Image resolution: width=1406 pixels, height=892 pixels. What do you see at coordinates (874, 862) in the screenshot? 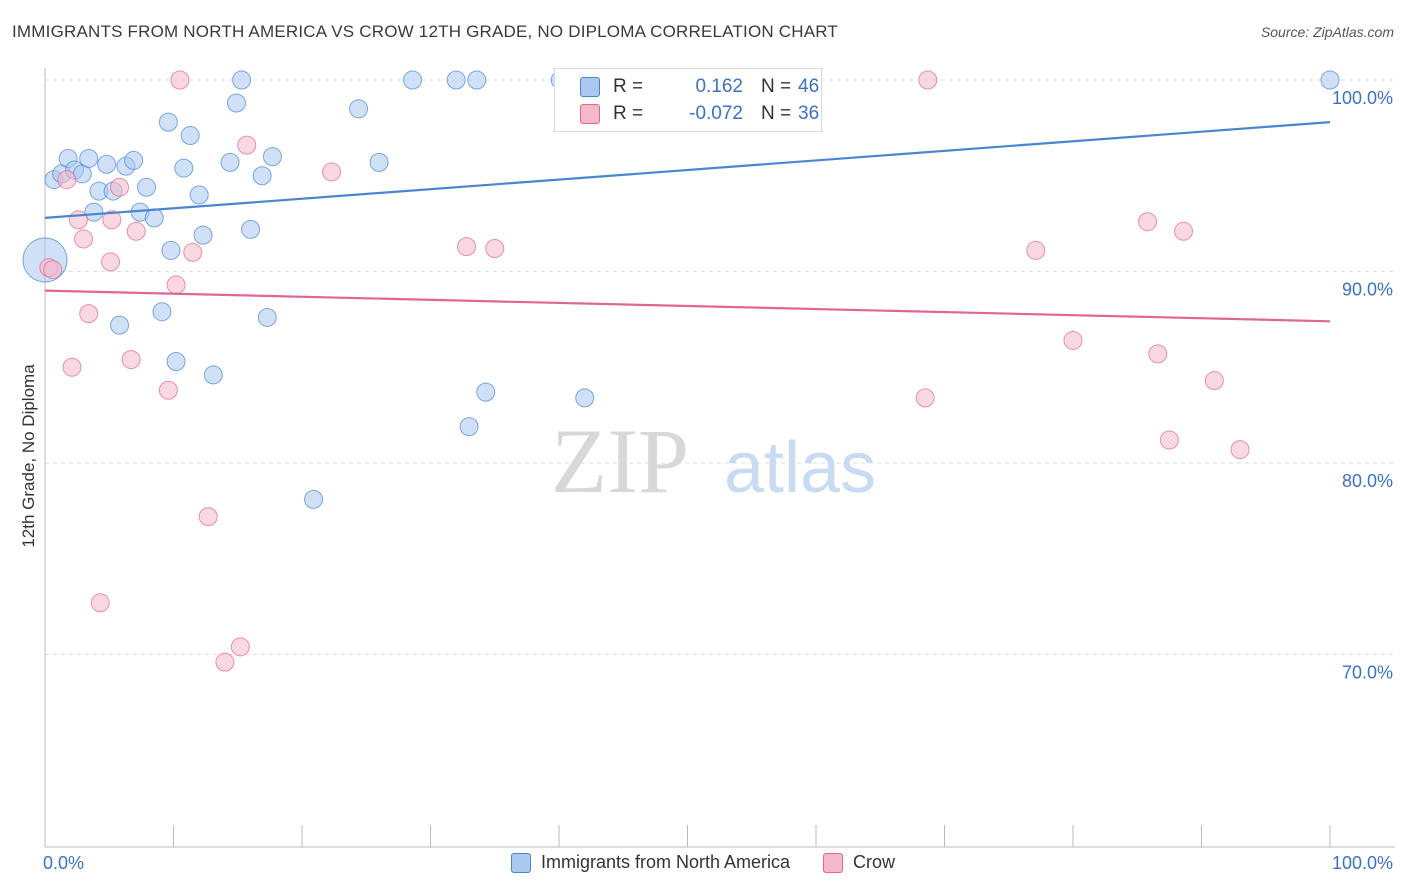
I see `legend-label: Crow` at bounding box center [874, 862].